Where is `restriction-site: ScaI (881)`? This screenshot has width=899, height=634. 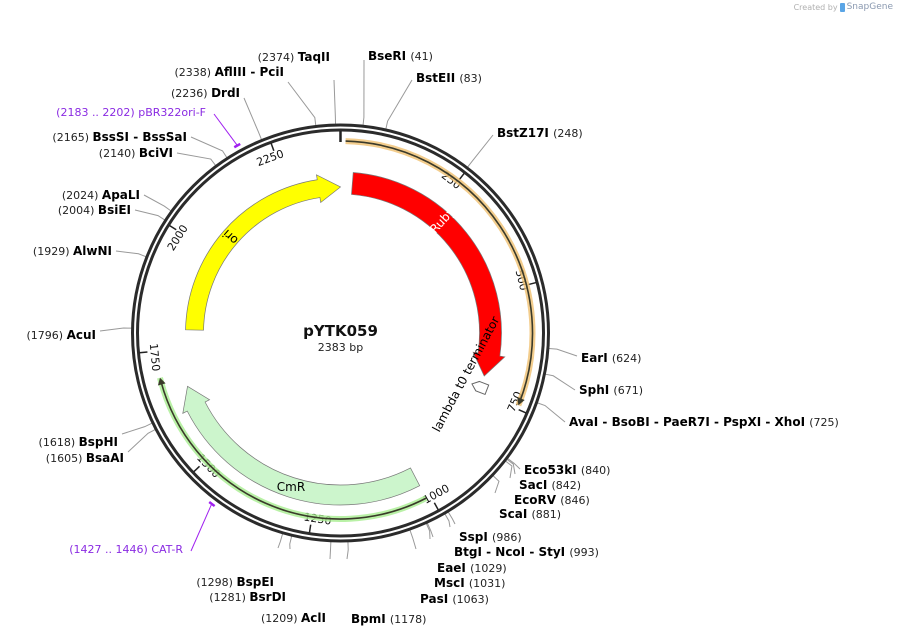
restriction-site: ScaI (881) is located at coordinates (530, 514).